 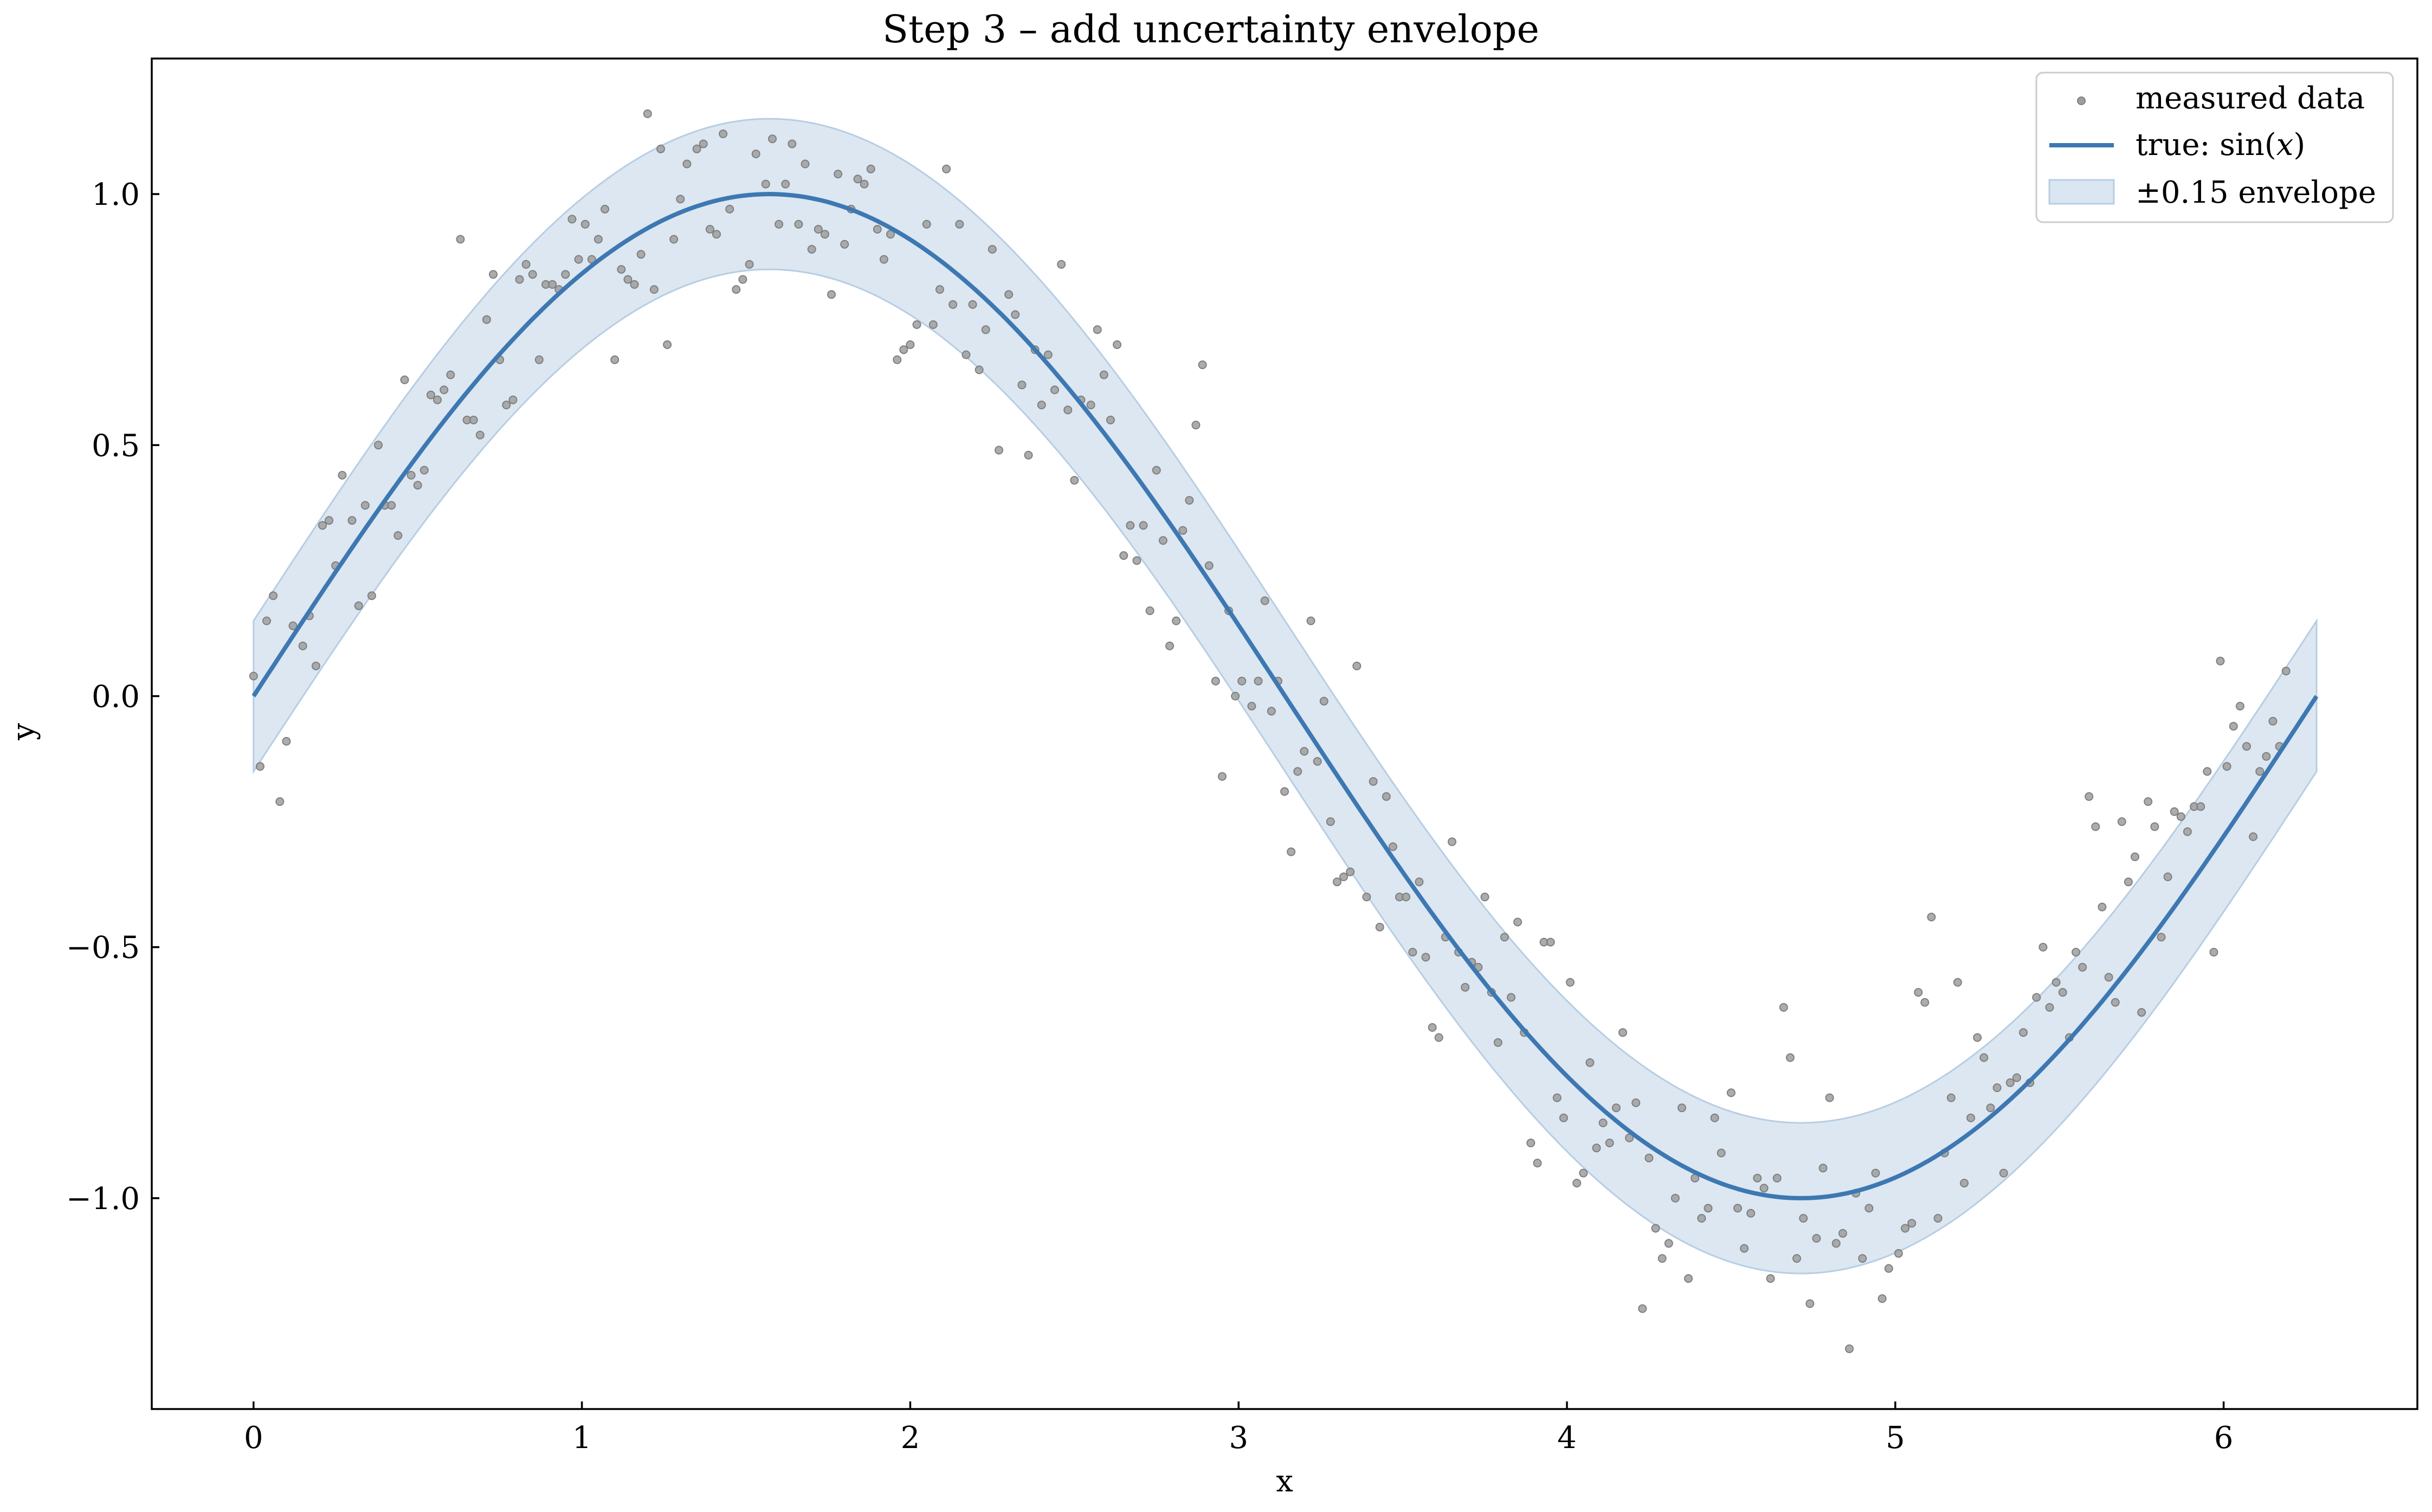 What do you see at coordinates (1567, 1438) in the screenshot?
I see `x-tick-label: 4` at bounding box center [1567, 1438].